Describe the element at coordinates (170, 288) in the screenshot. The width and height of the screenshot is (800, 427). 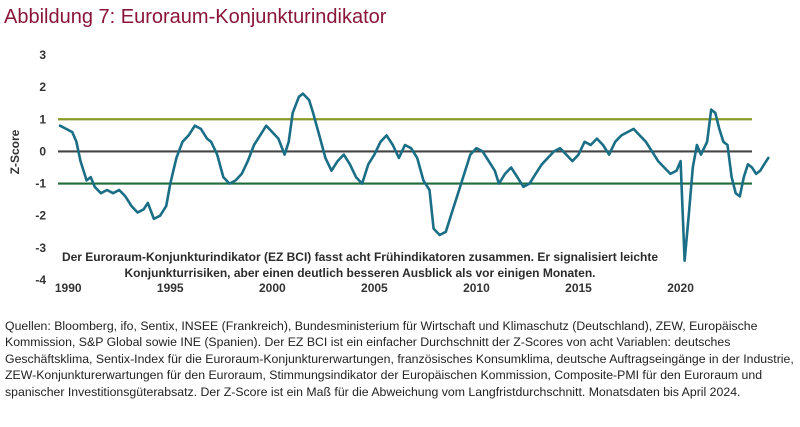
I see `x-tick-label: 1995` at that location.